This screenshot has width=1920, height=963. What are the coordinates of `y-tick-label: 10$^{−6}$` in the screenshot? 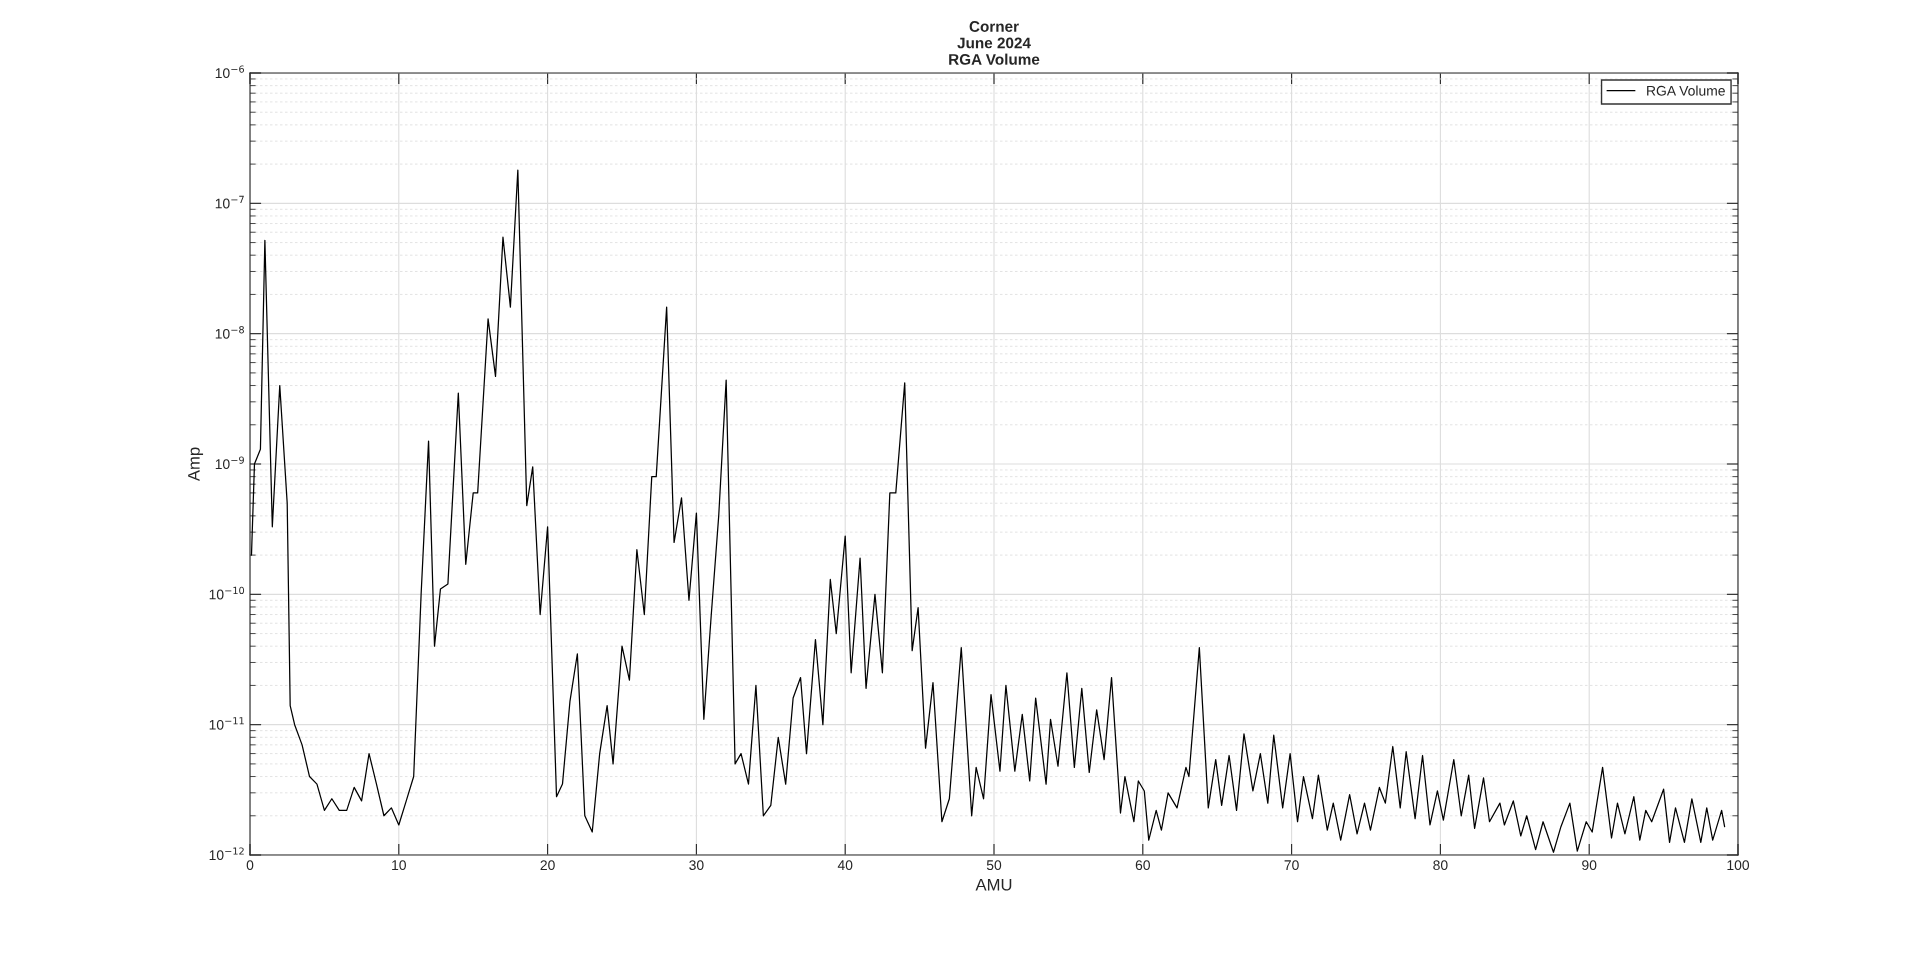 It's located at (230, 72).